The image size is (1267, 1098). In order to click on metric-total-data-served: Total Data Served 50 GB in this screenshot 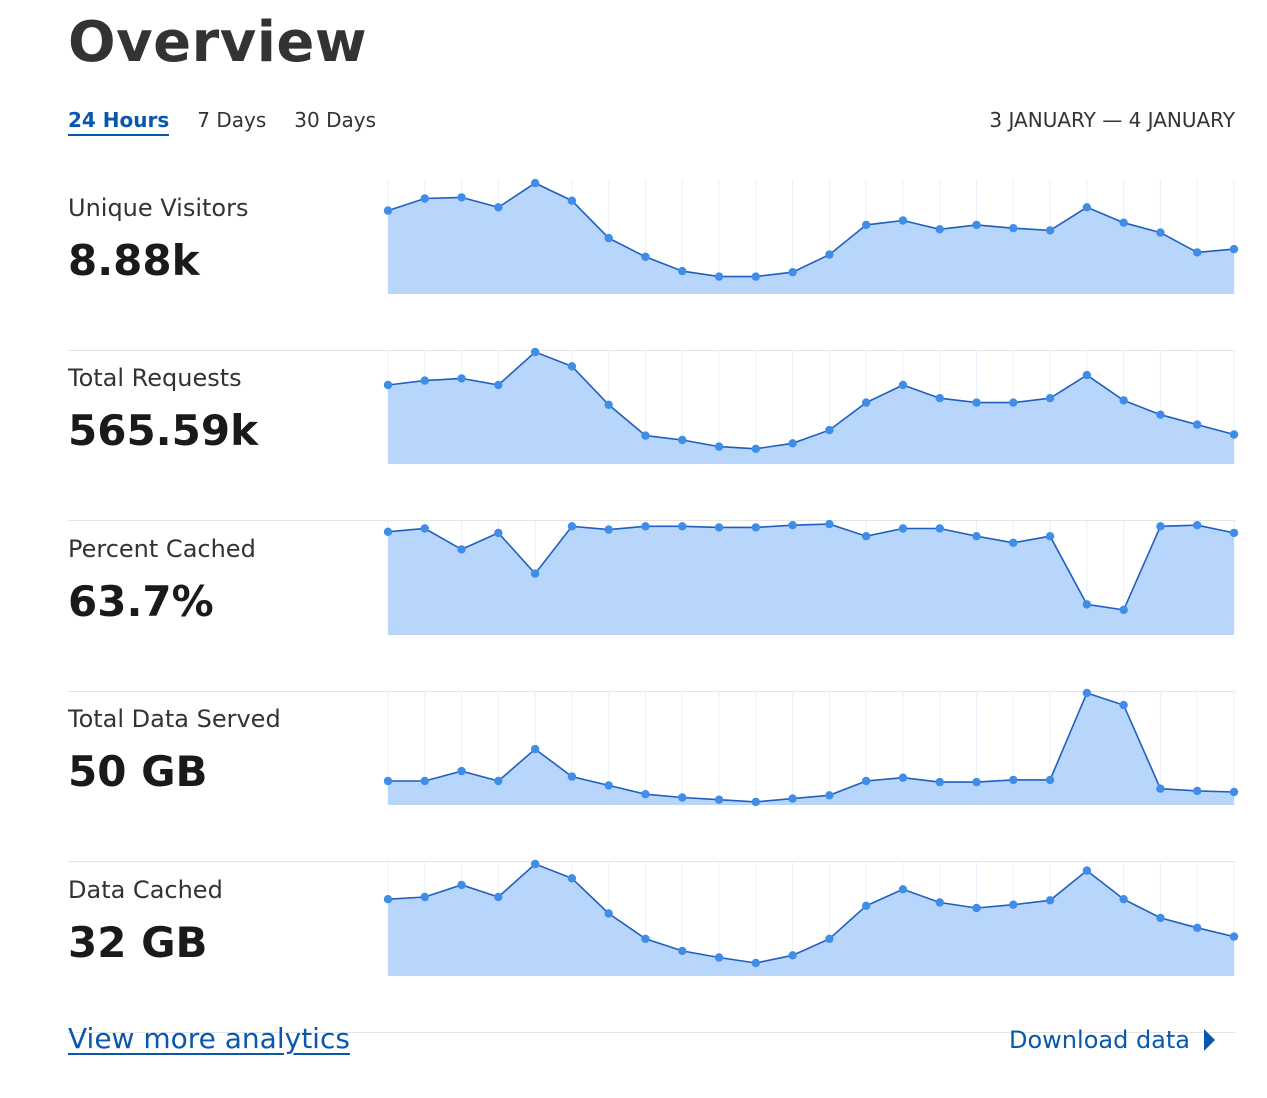, I will do `click(653, 775)`.